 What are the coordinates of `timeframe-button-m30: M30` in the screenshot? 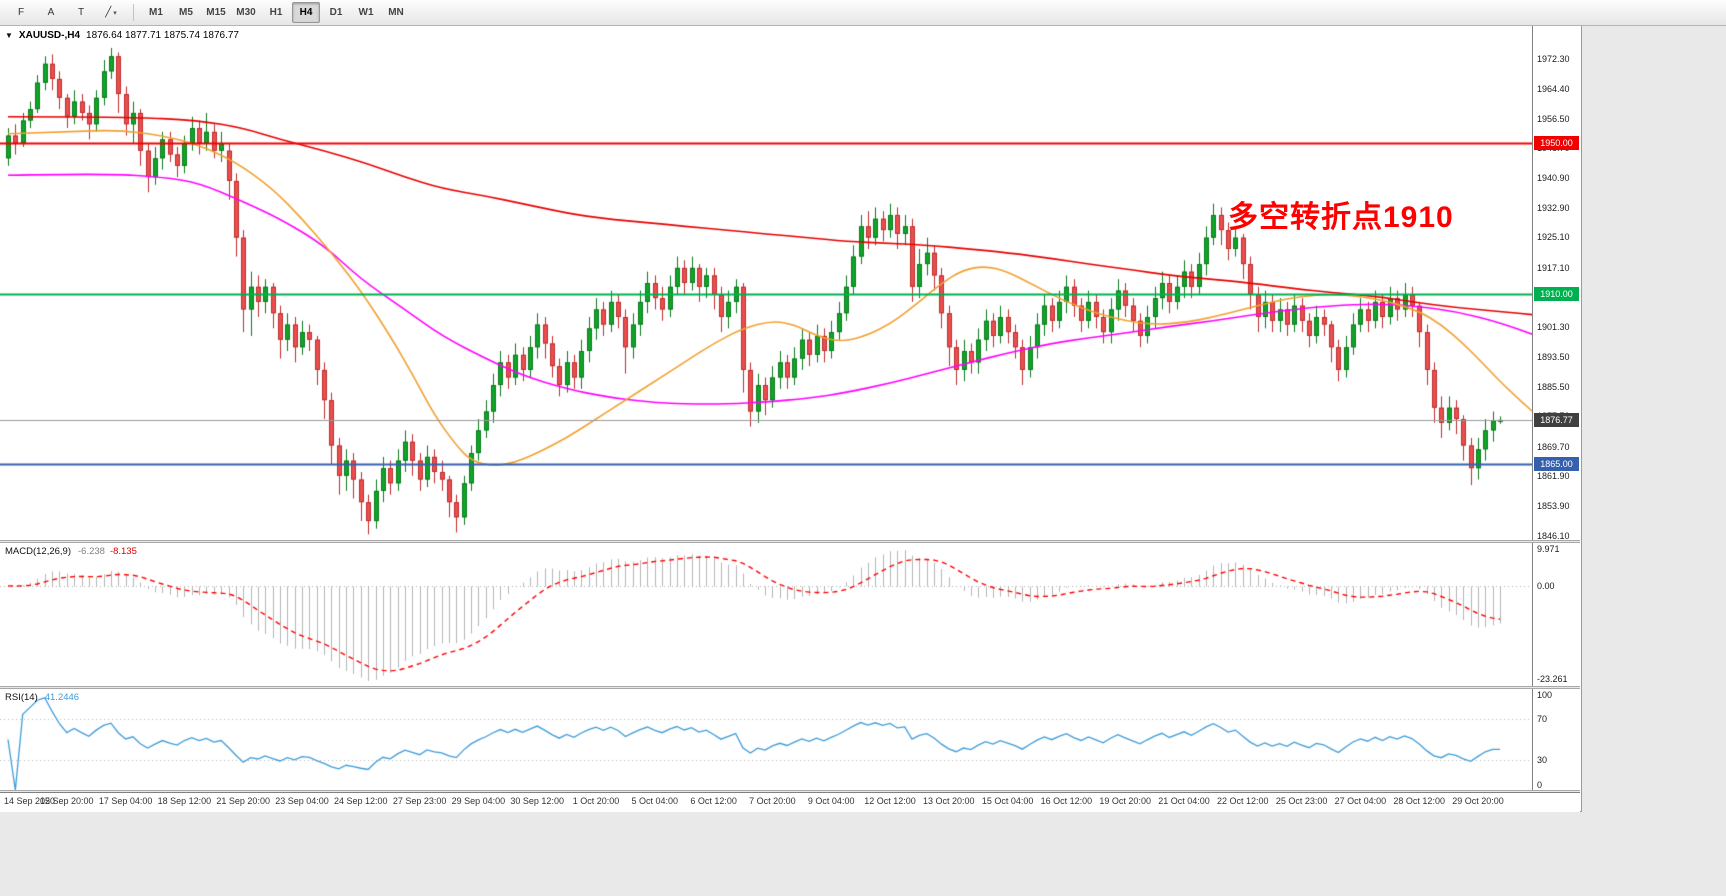 It's located at (246, 12).